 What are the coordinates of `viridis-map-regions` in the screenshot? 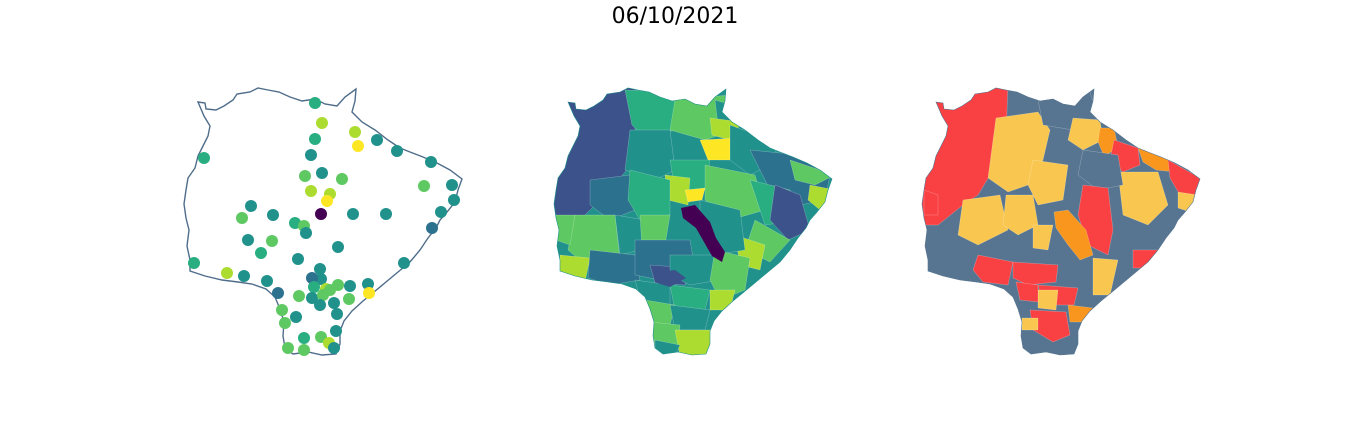 It's located at (693, 221).